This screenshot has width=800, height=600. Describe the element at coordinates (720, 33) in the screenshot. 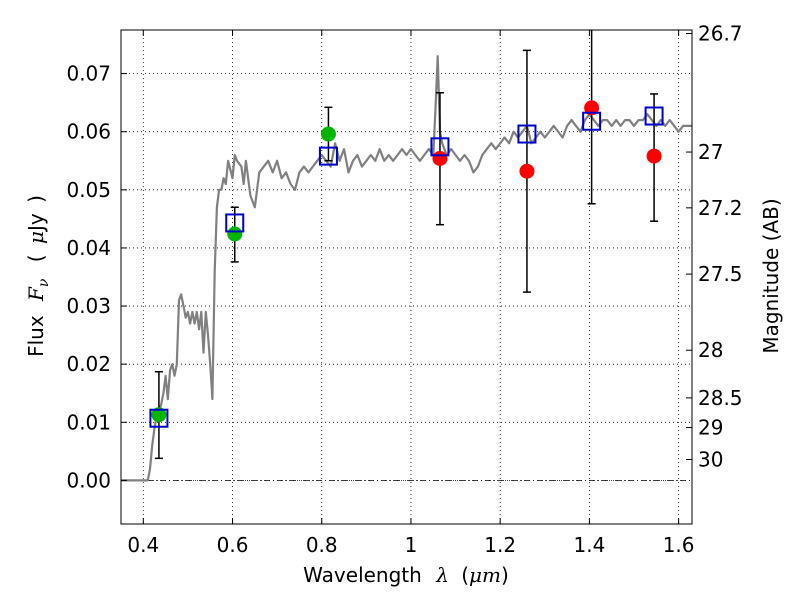

I see `right-tick-label: 26.7` at that location.